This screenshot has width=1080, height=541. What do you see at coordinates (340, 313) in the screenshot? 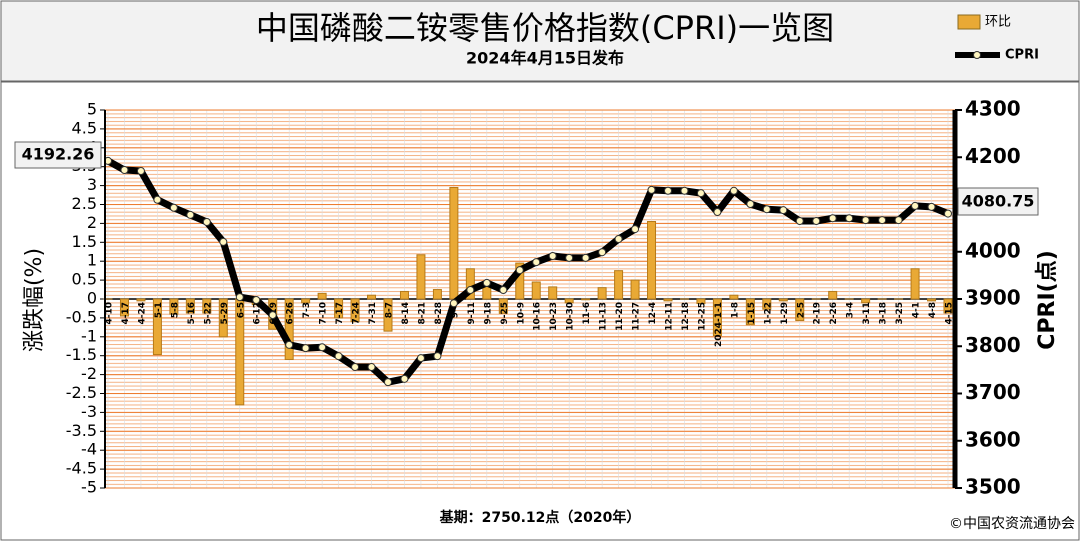
I see `x-tick-label: 7-17` at bounding box center [340, 313].